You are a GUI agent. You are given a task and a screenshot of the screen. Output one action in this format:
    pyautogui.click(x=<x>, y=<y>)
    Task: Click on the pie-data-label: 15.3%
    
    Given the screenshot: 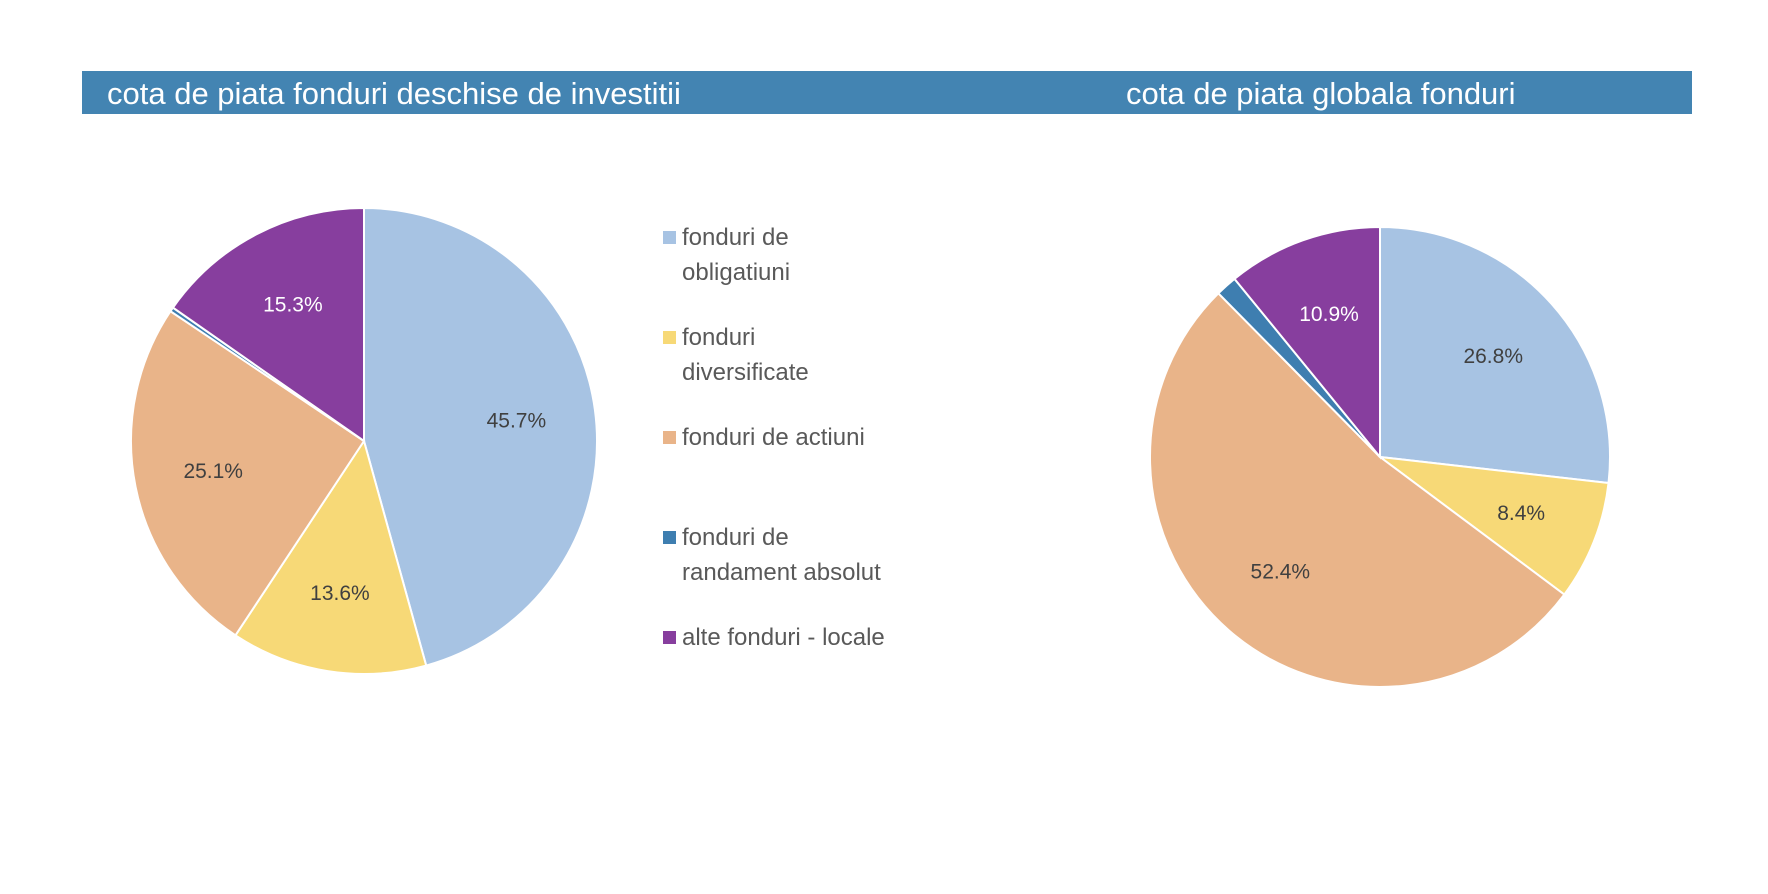 What is the action you would take?
    pyautogui.click(x=293, y=305)
    